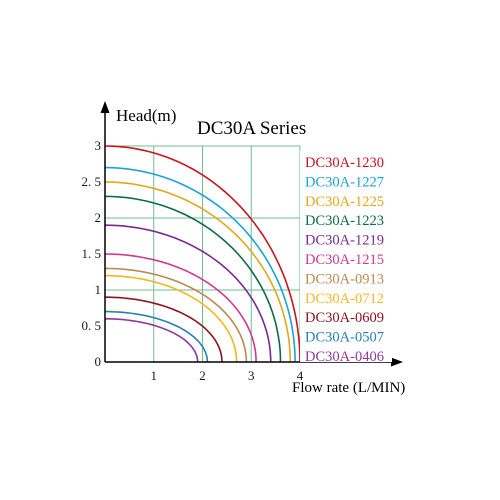 Image resolution: width=500 pixels, height=500 pixels. I want to click on y-tick-label: 2, so click(98, 217).